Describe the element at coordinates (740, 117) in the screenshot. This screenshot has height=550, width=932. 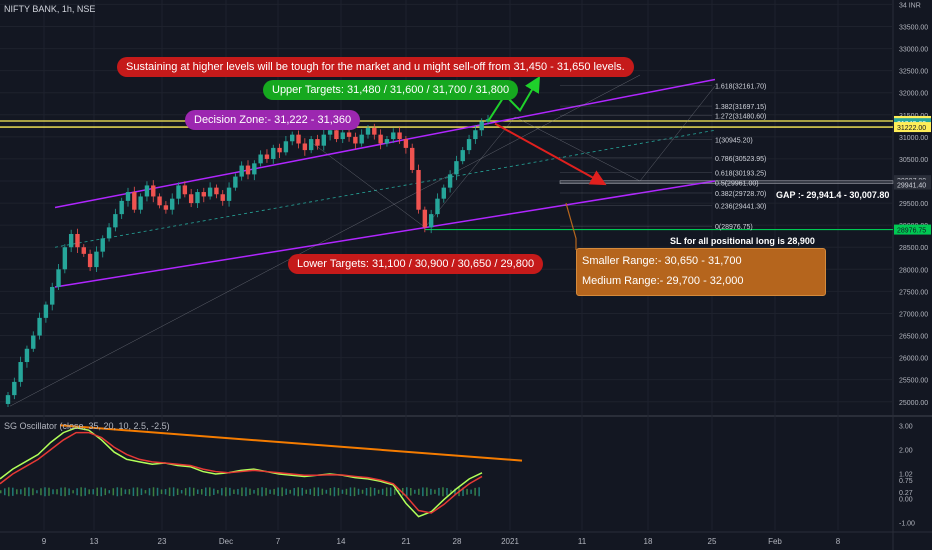
I see `fib-label: 1.272(31480.60)` at that location.